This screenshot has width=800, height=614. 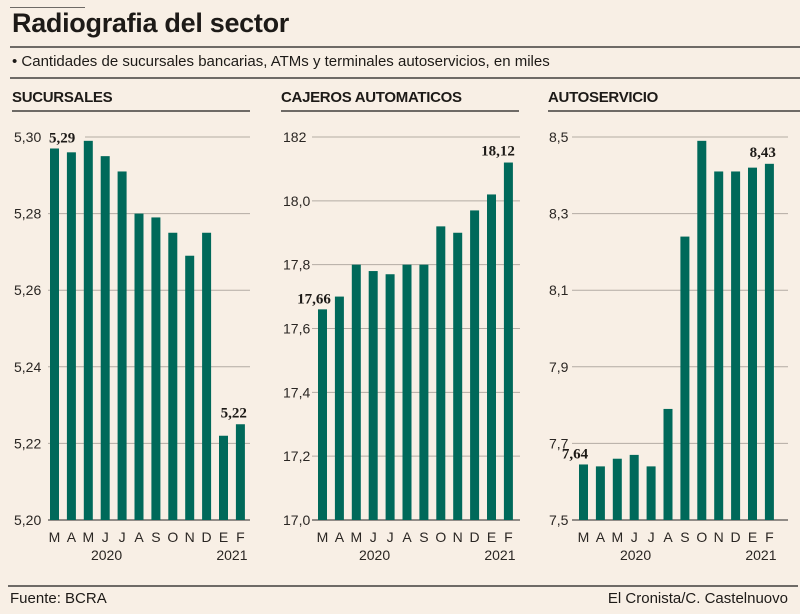 I want to click on y-tick-label: 5,30, so click(x=27, y=137).